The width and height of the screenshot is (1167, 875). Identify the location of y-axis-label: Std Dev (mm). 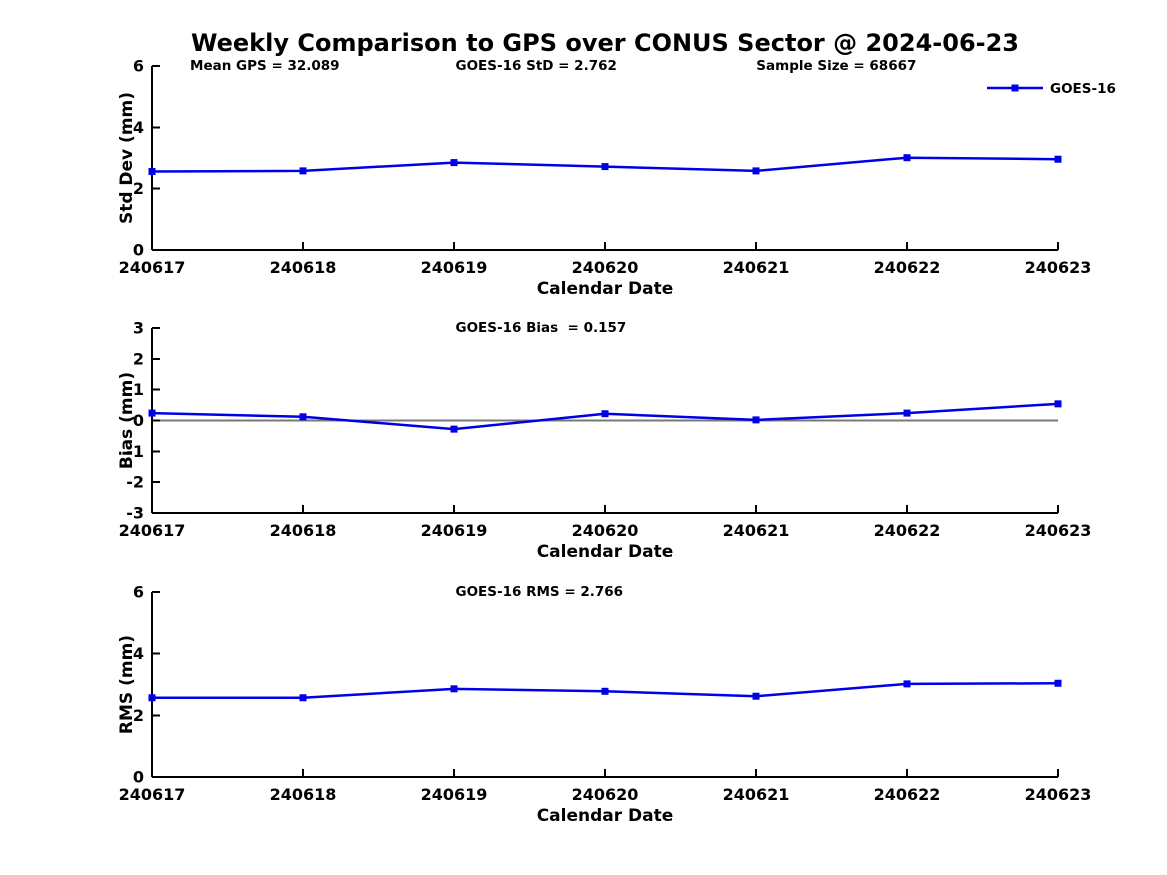
(127, 158).